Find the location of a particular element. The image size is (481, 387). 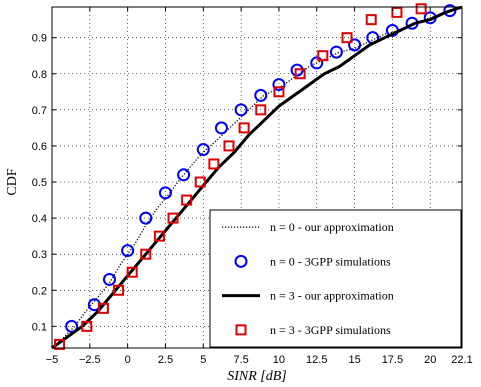

y-tick-label: 0.5 is located at coordinates (39, 183).